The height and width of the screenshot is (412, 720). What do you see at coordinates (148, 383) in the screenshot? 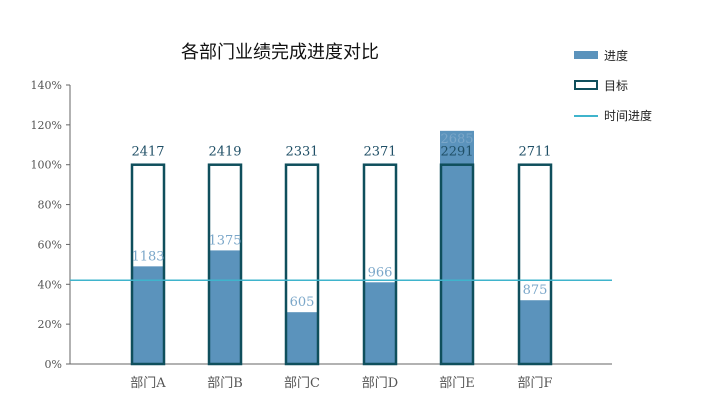
I see `x-tick-label: 部门A` at bounding box center [148, 383].